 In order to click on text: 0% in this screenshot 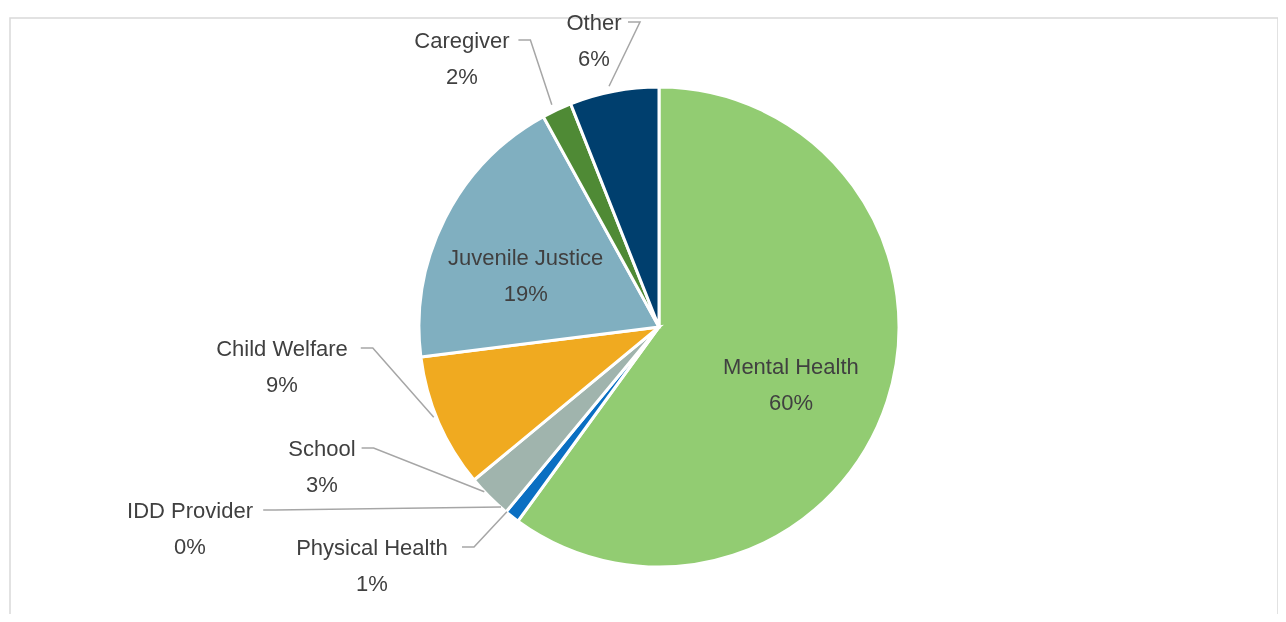, I will do `click(190, 546)`.